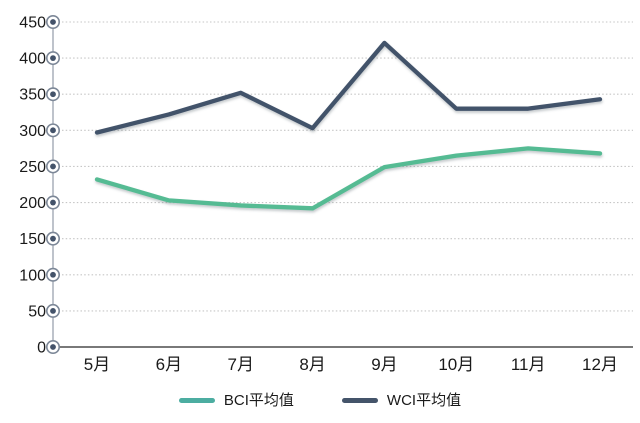 The height and width of the screenshot is (423, 640). I want to click on x-tick-label: 5月, so click(97, 364).